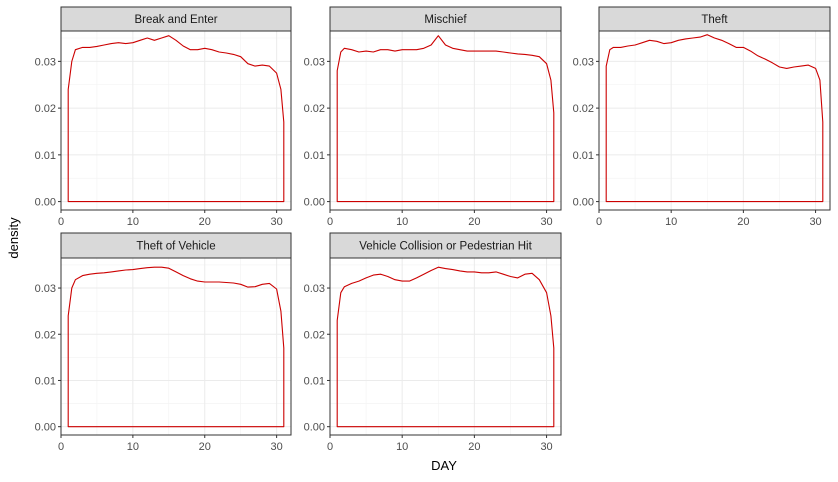  I want to click on x-axis-title: DAY, so click(444, 465).